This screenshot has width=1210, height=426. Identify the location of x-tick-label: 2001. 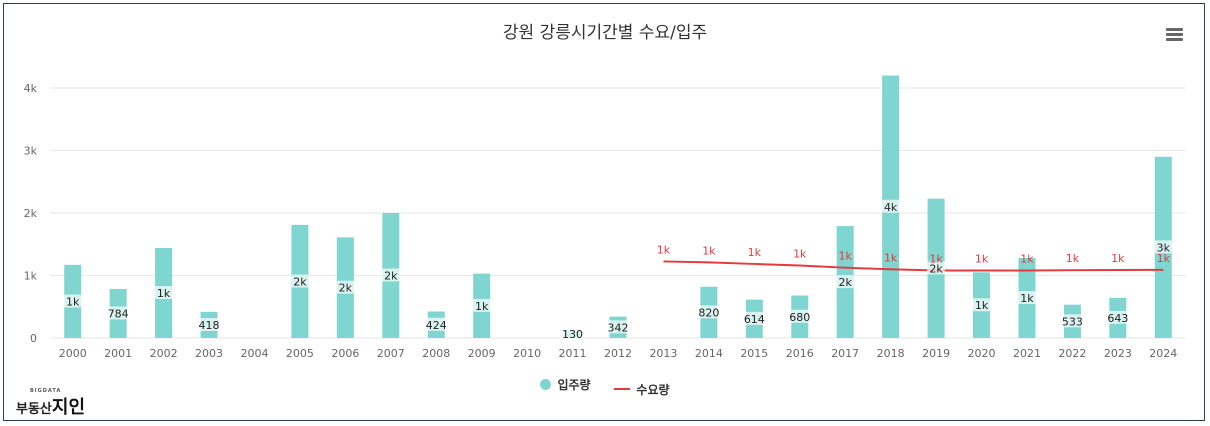
(118, 353).